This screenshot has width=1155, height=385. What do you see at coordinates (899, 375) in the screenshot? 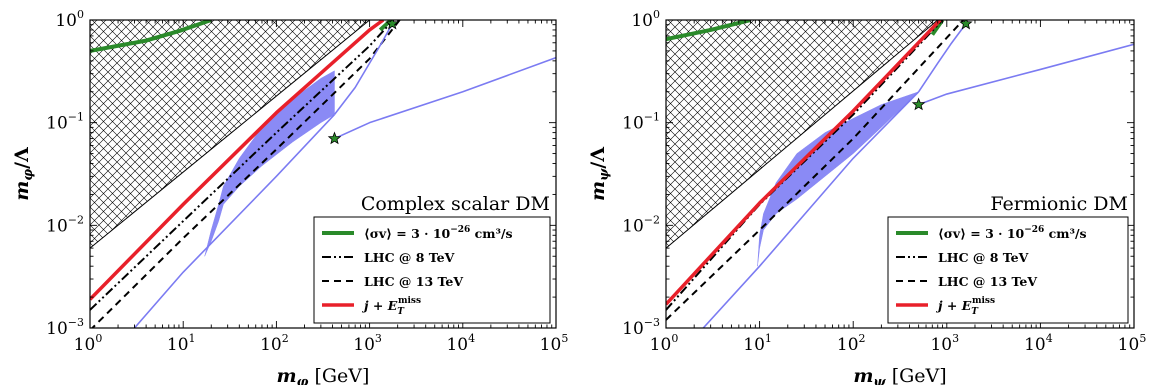
I see `x-axis-label: mψ [GeV]` at bounding box center [899, 375].